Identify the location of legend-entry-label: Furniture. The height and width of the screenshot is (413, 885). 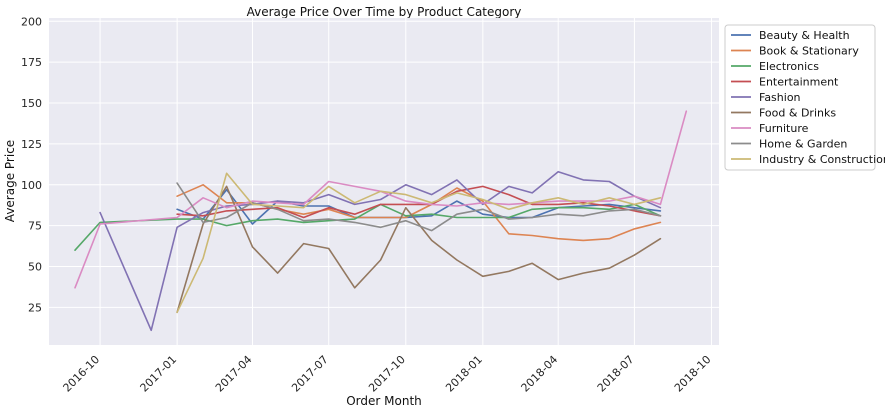
(784, 128).